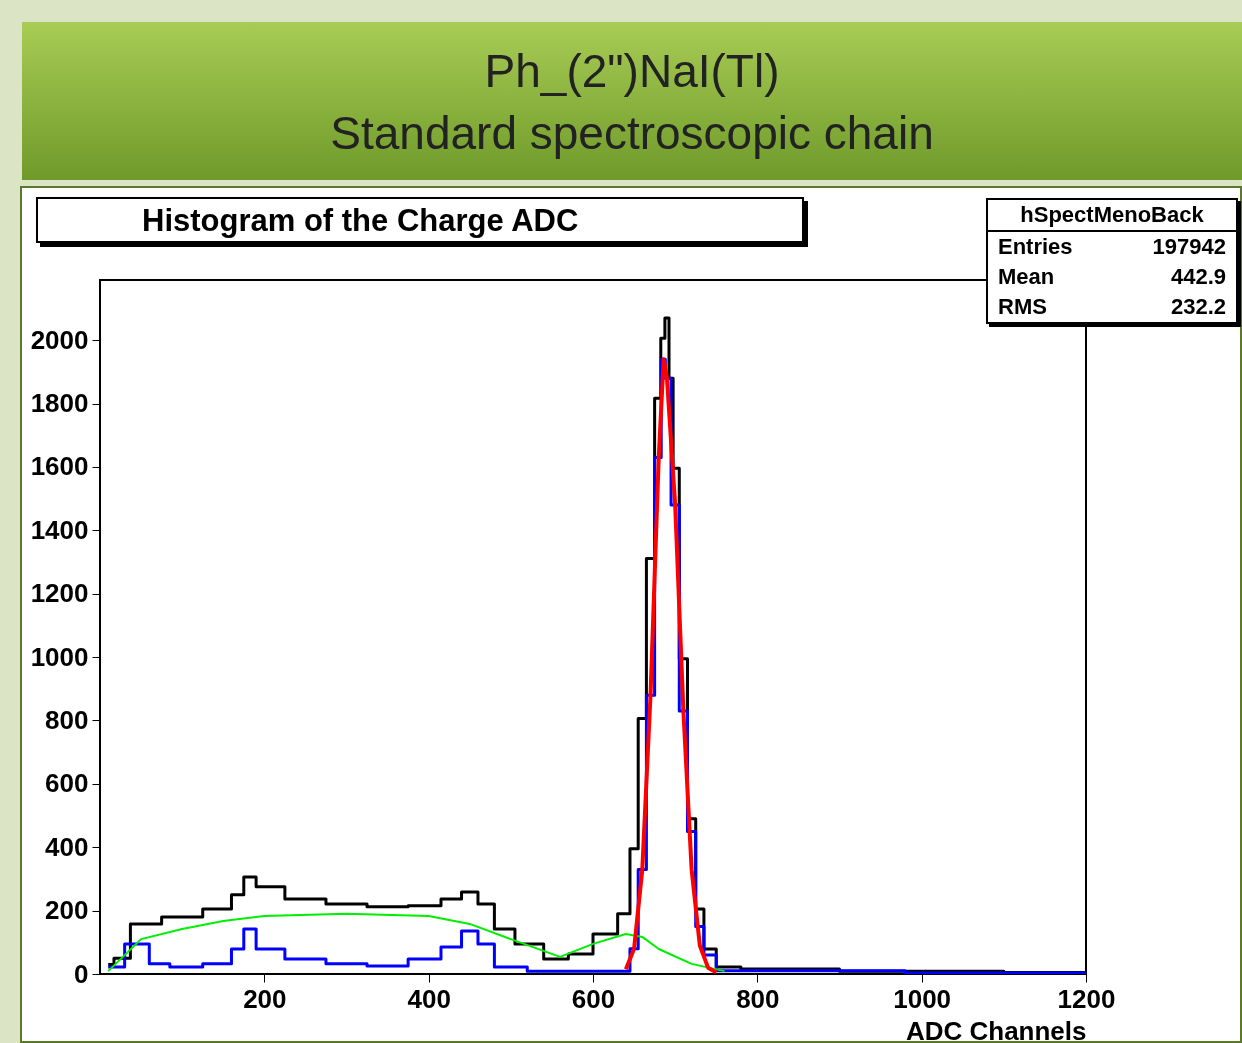  I want to click on y-tick-label: 1400, so click(59, 529).